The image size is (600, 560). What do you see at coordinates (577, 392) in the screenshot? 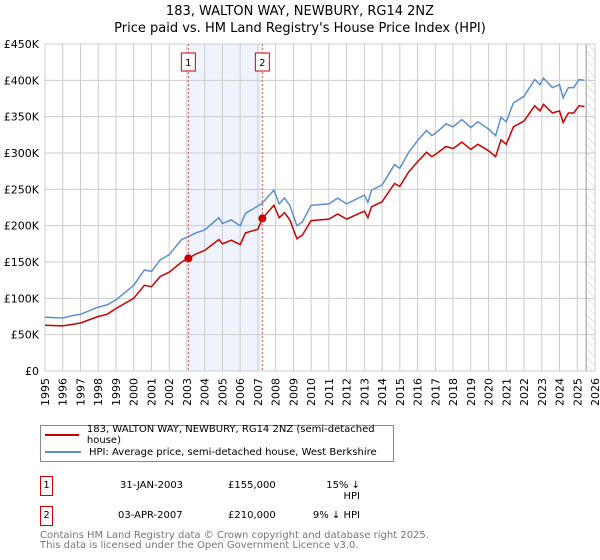
I see `x-tick-label: 2025` at bounding box center [577, 392].